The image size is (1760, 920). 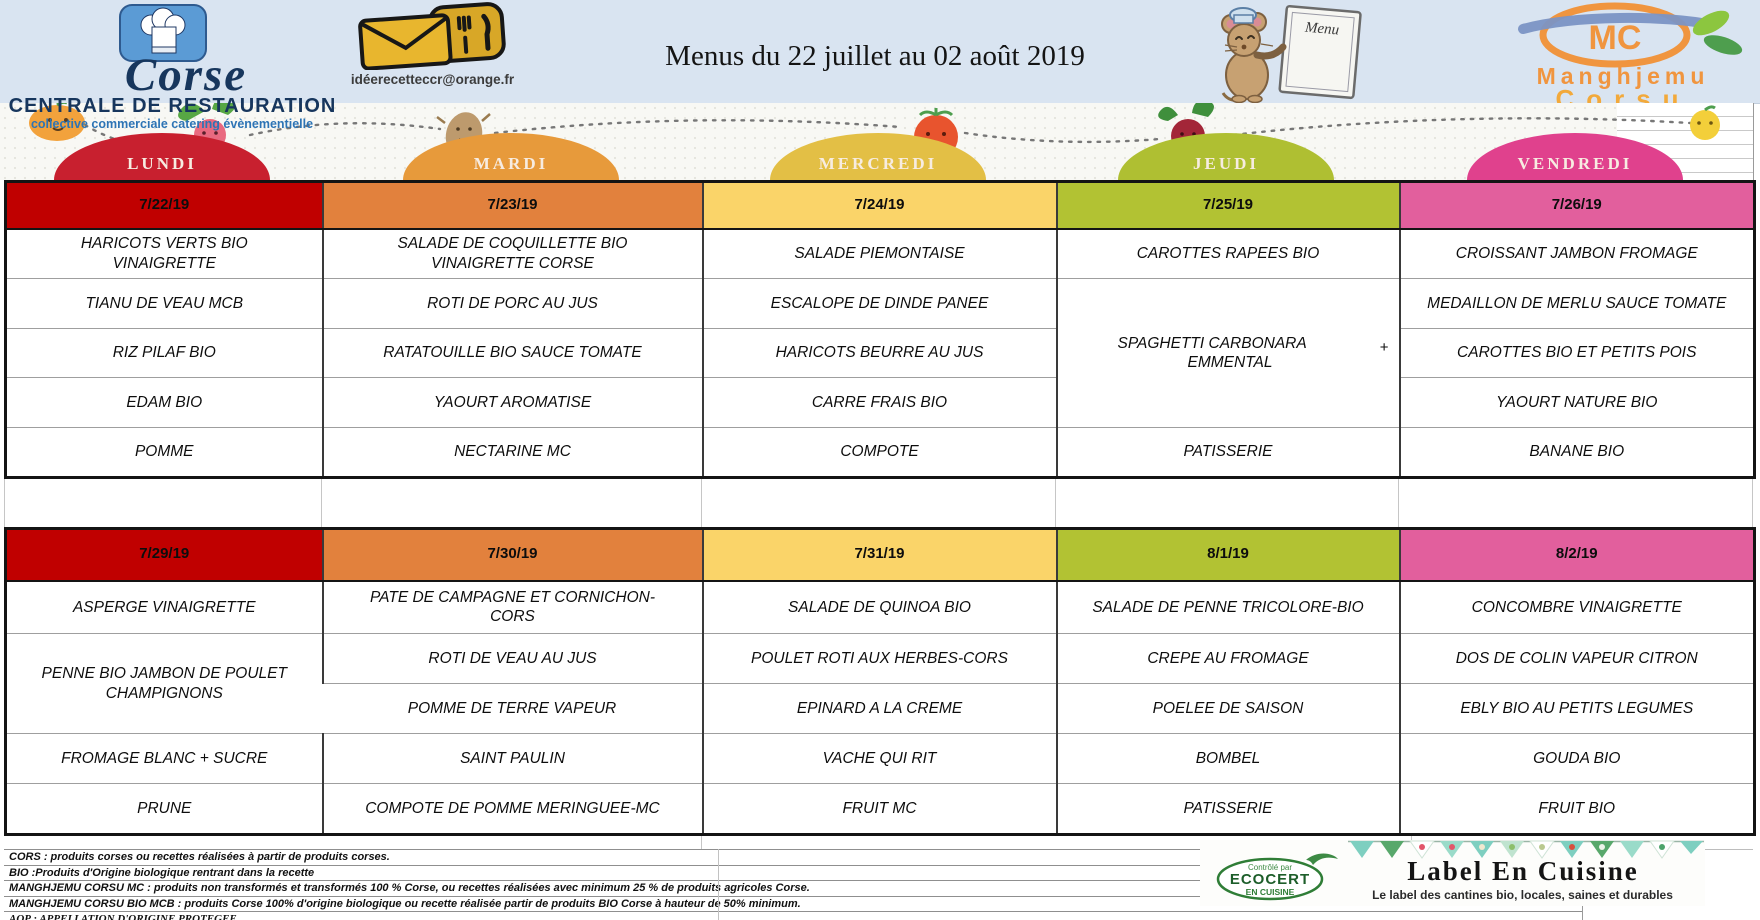 I want to click on menu-cell-merged: PENNE BIO JAMBON DE POULET CHAMPIGNONS, so click(x=164, y=683).